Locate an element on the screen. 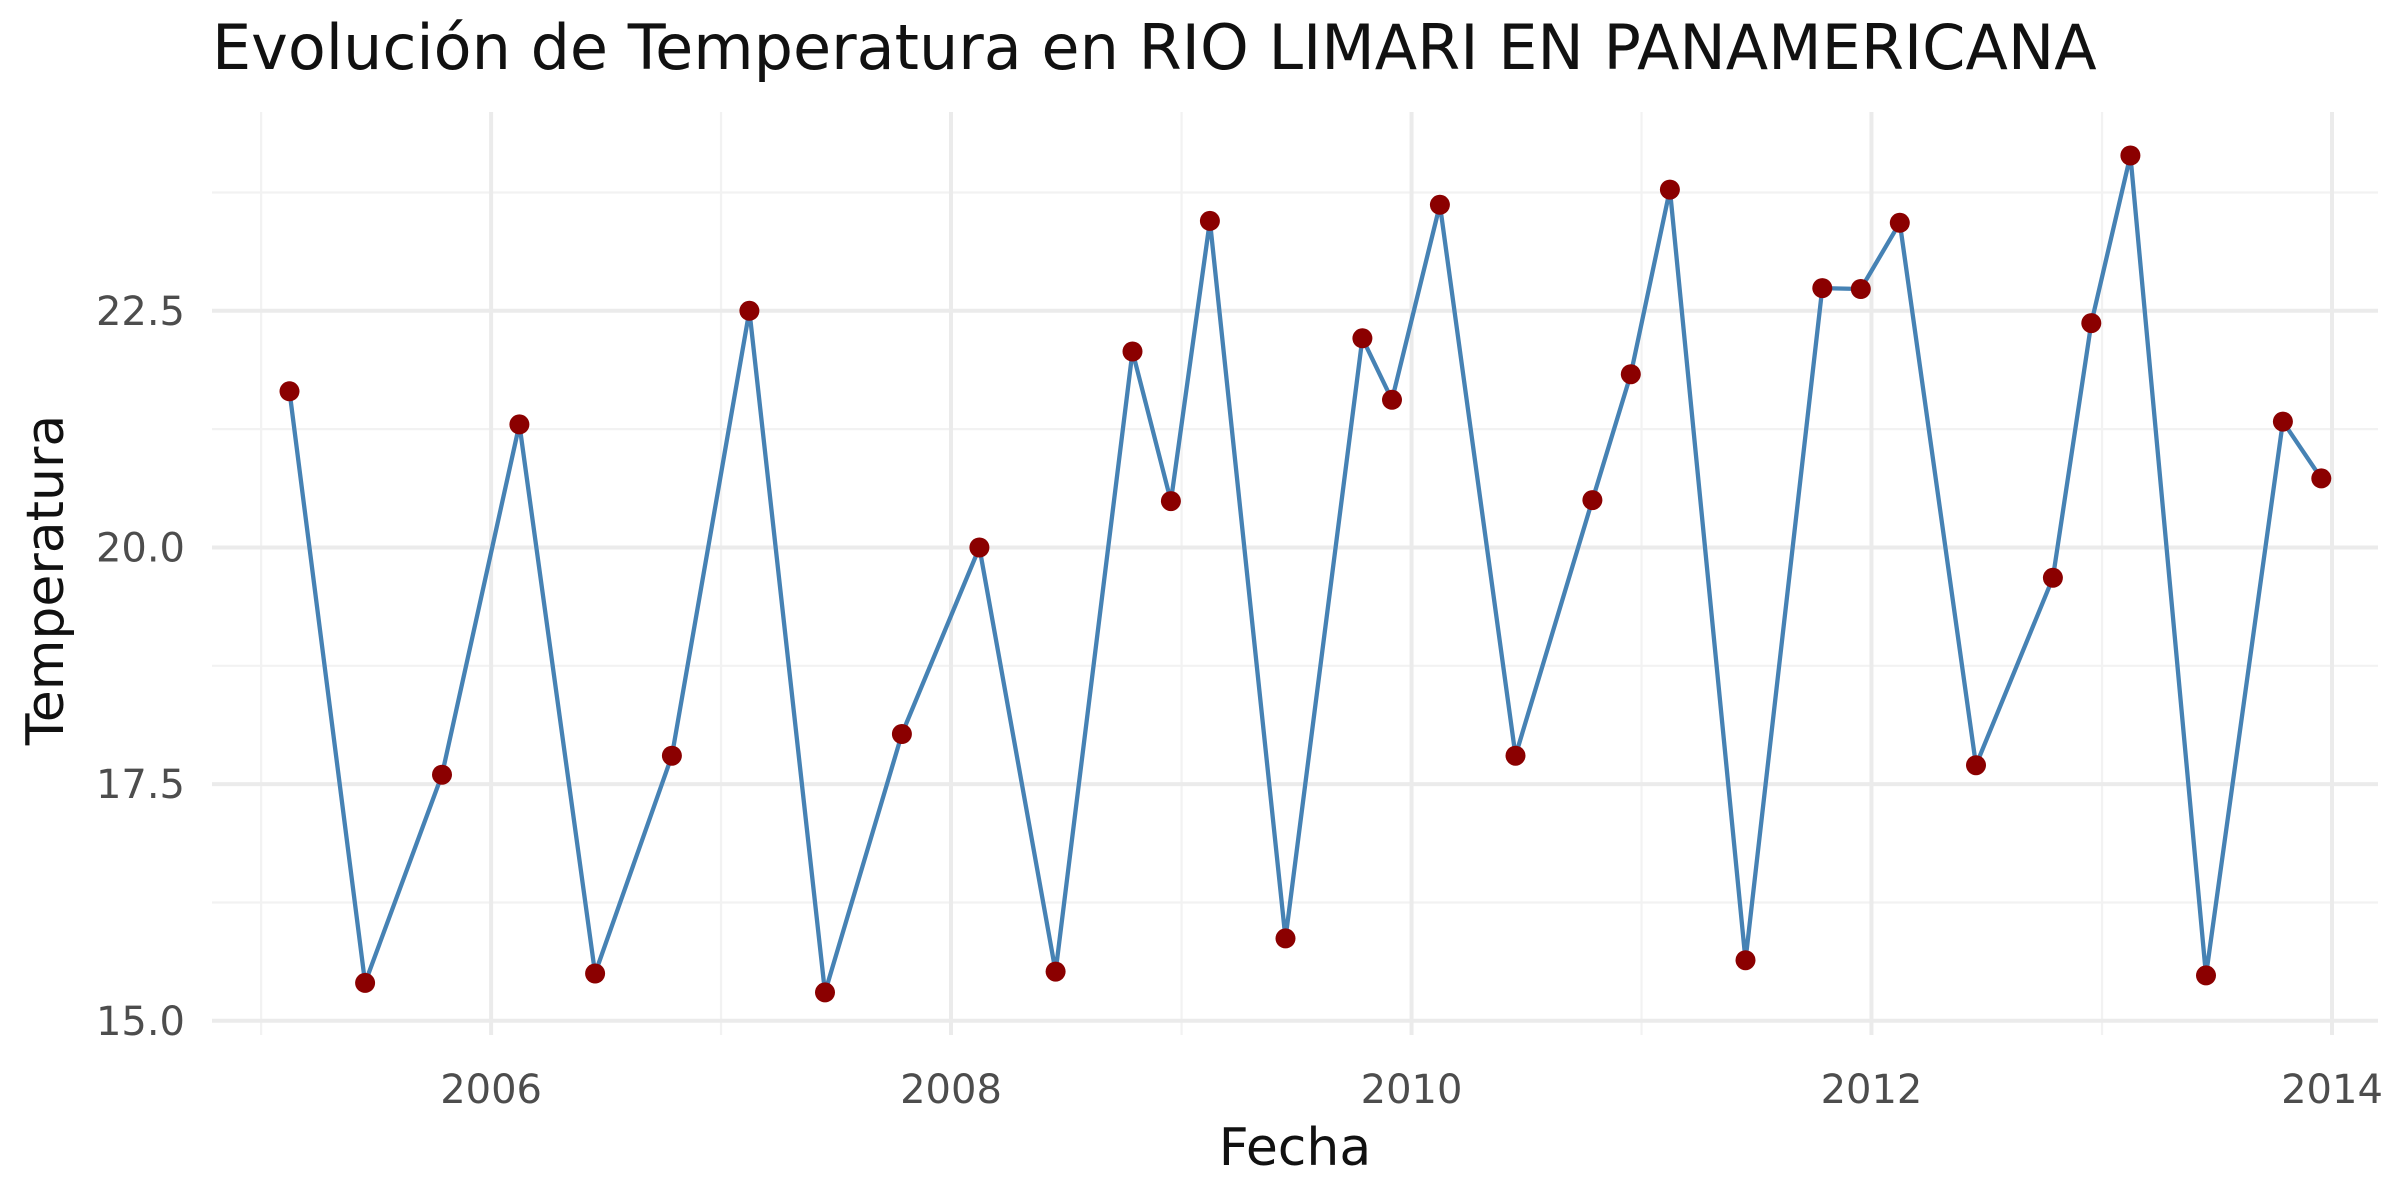 Image resolution: width=2400 pixels, height=1200 pixels. x-axis-title: Fecha is located at coordinates (1295, 1148).